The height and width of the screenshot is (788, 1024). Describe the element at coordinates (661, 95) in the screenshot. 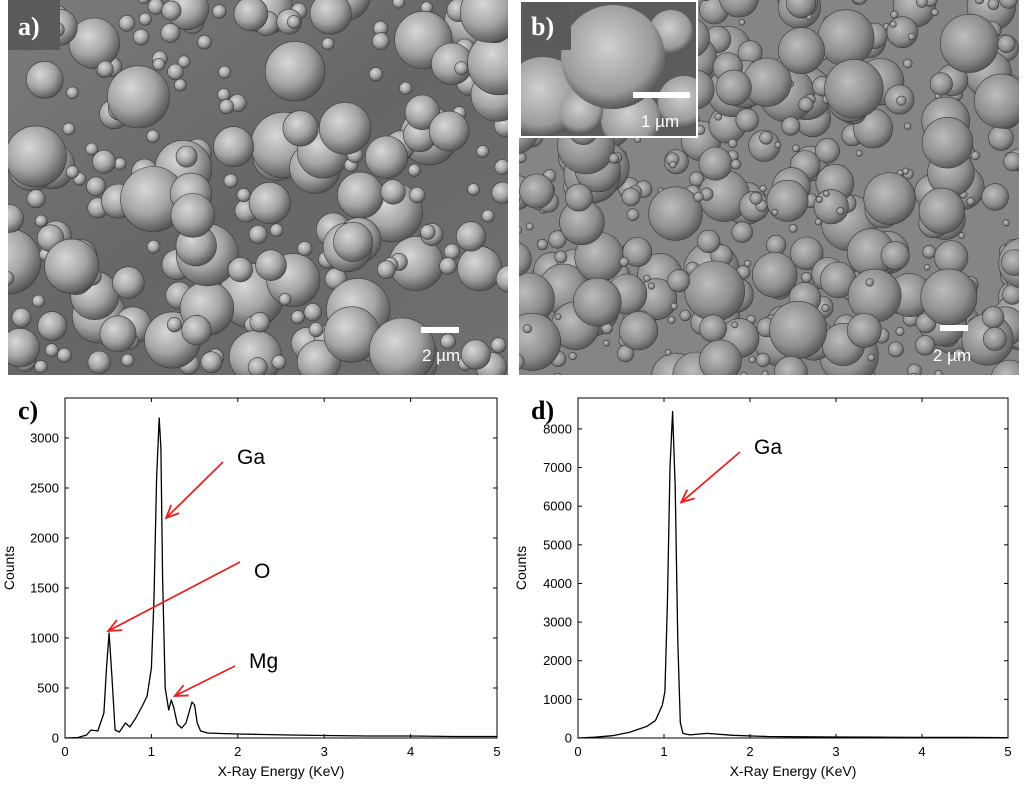

I see `inset-scale-bar` at that location.